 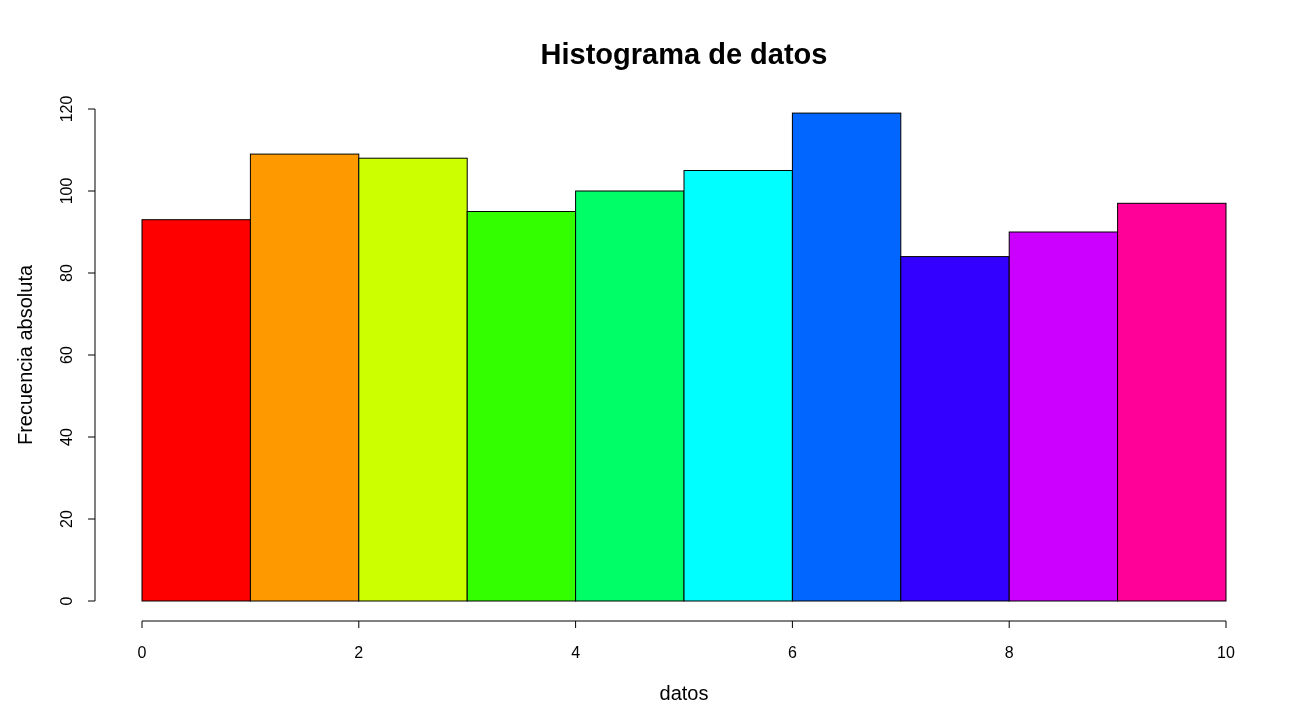 What do you see at coordinates (66, 109) in the screenshot?
I see `y-tick-label: 120` at bounding box center [66, 109].